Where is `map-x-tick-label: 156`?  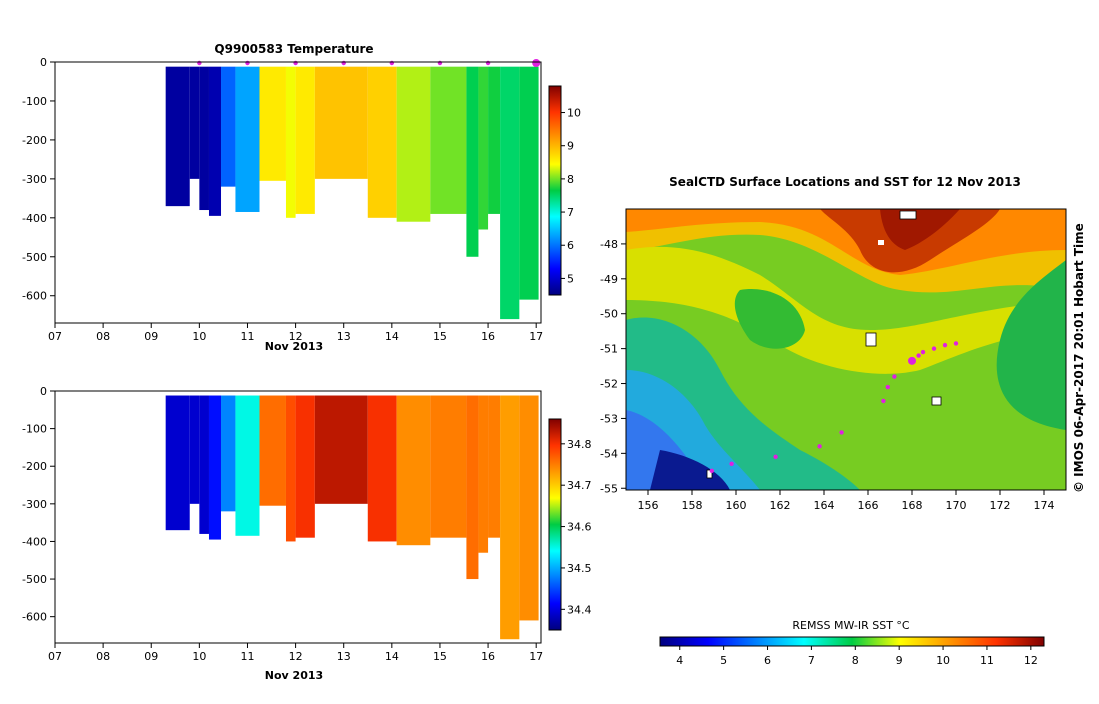
map-x-tick-label: 156 is located at coordinates (648, 505).